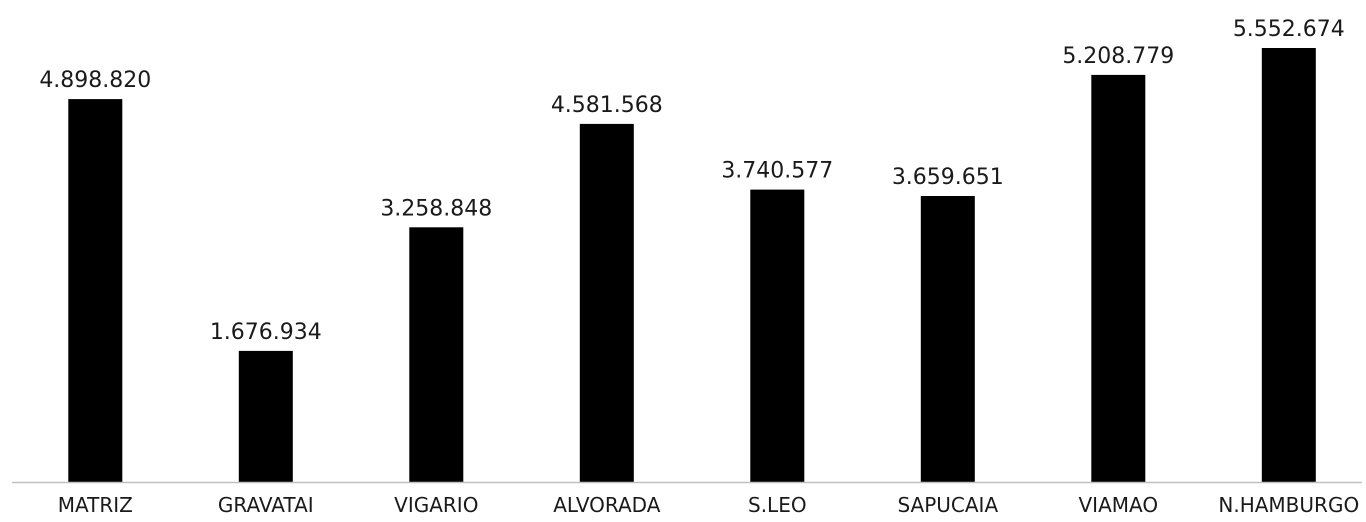  What do you see at coordinates (777, 335) in the screenshot?
I see `bar-s-leo` at bounding box center [777, 335].